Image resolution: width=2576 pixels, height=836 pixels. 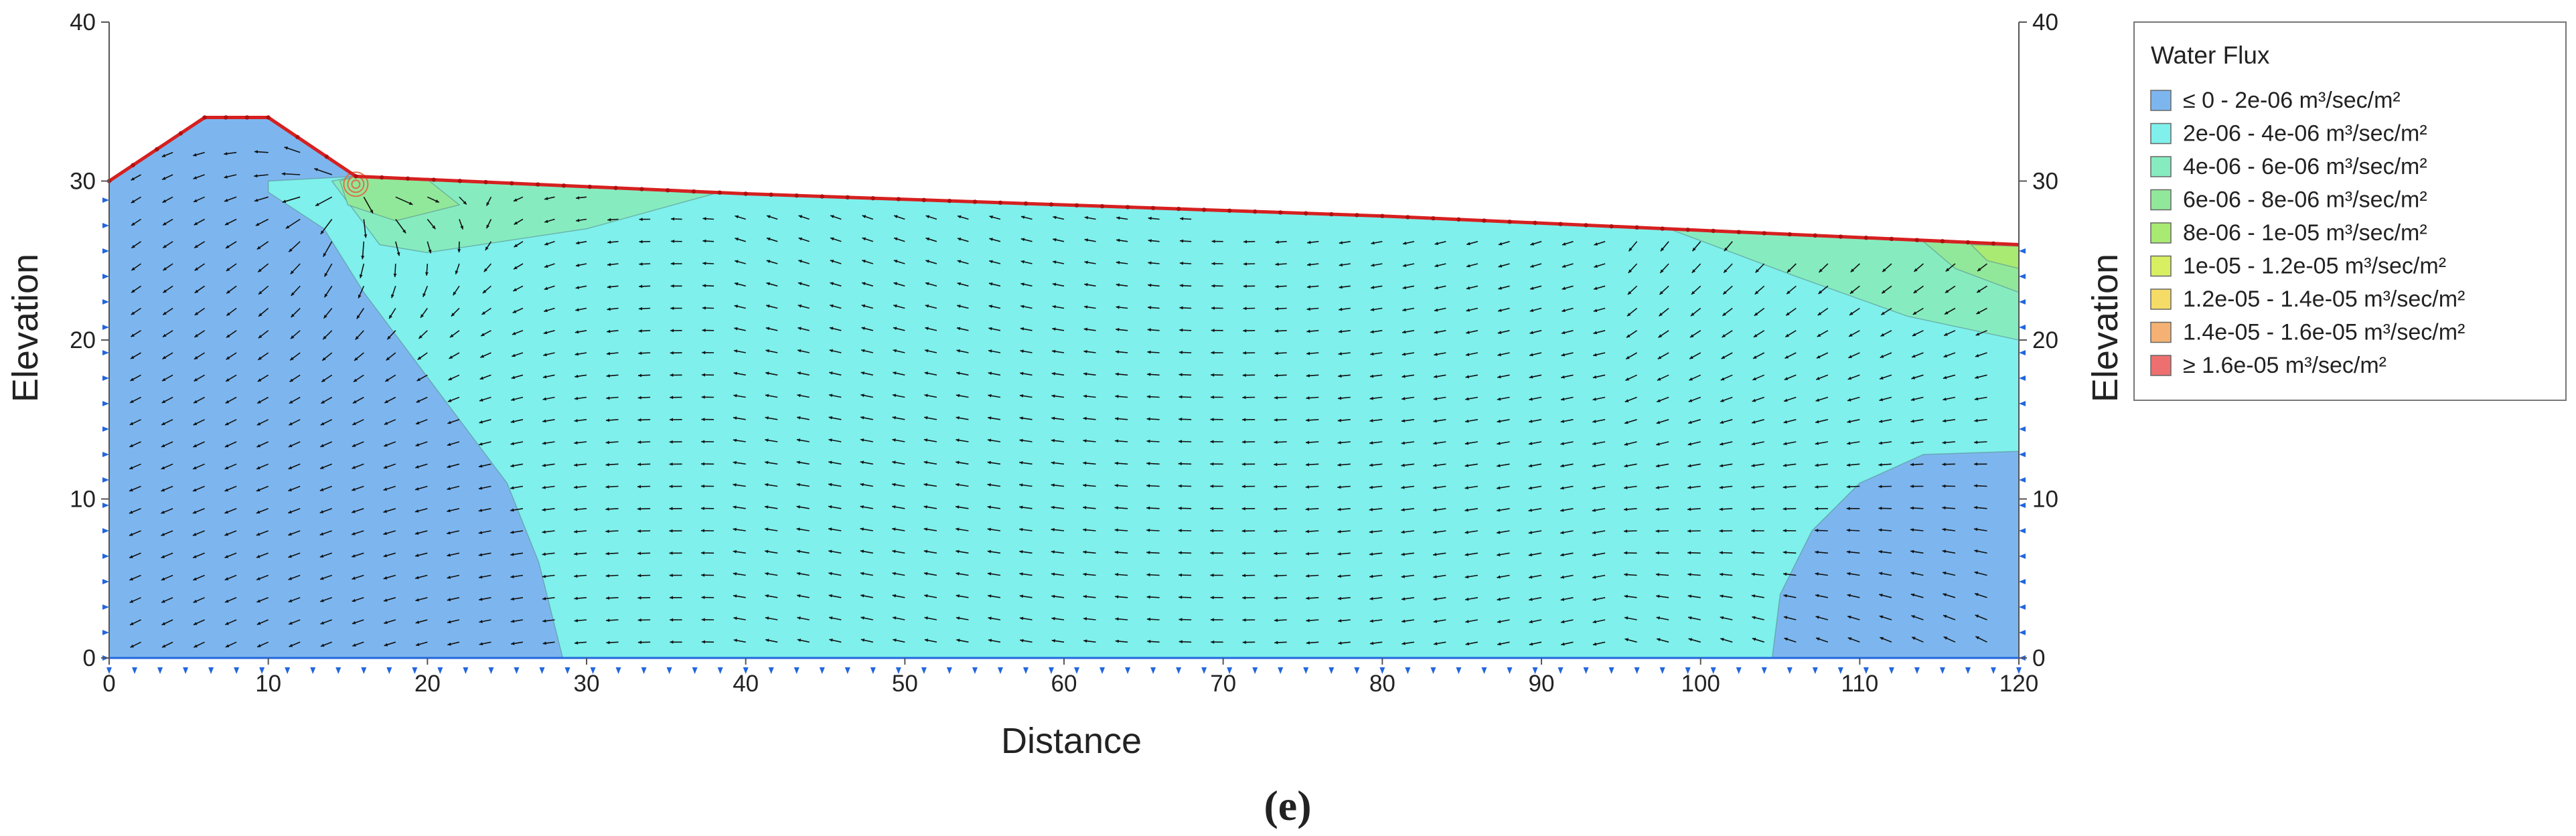 What do you see at coordinates (83, 182) in the screenshot?
I see `y-tick-label-left: 30` at bounding box center [83, 182].